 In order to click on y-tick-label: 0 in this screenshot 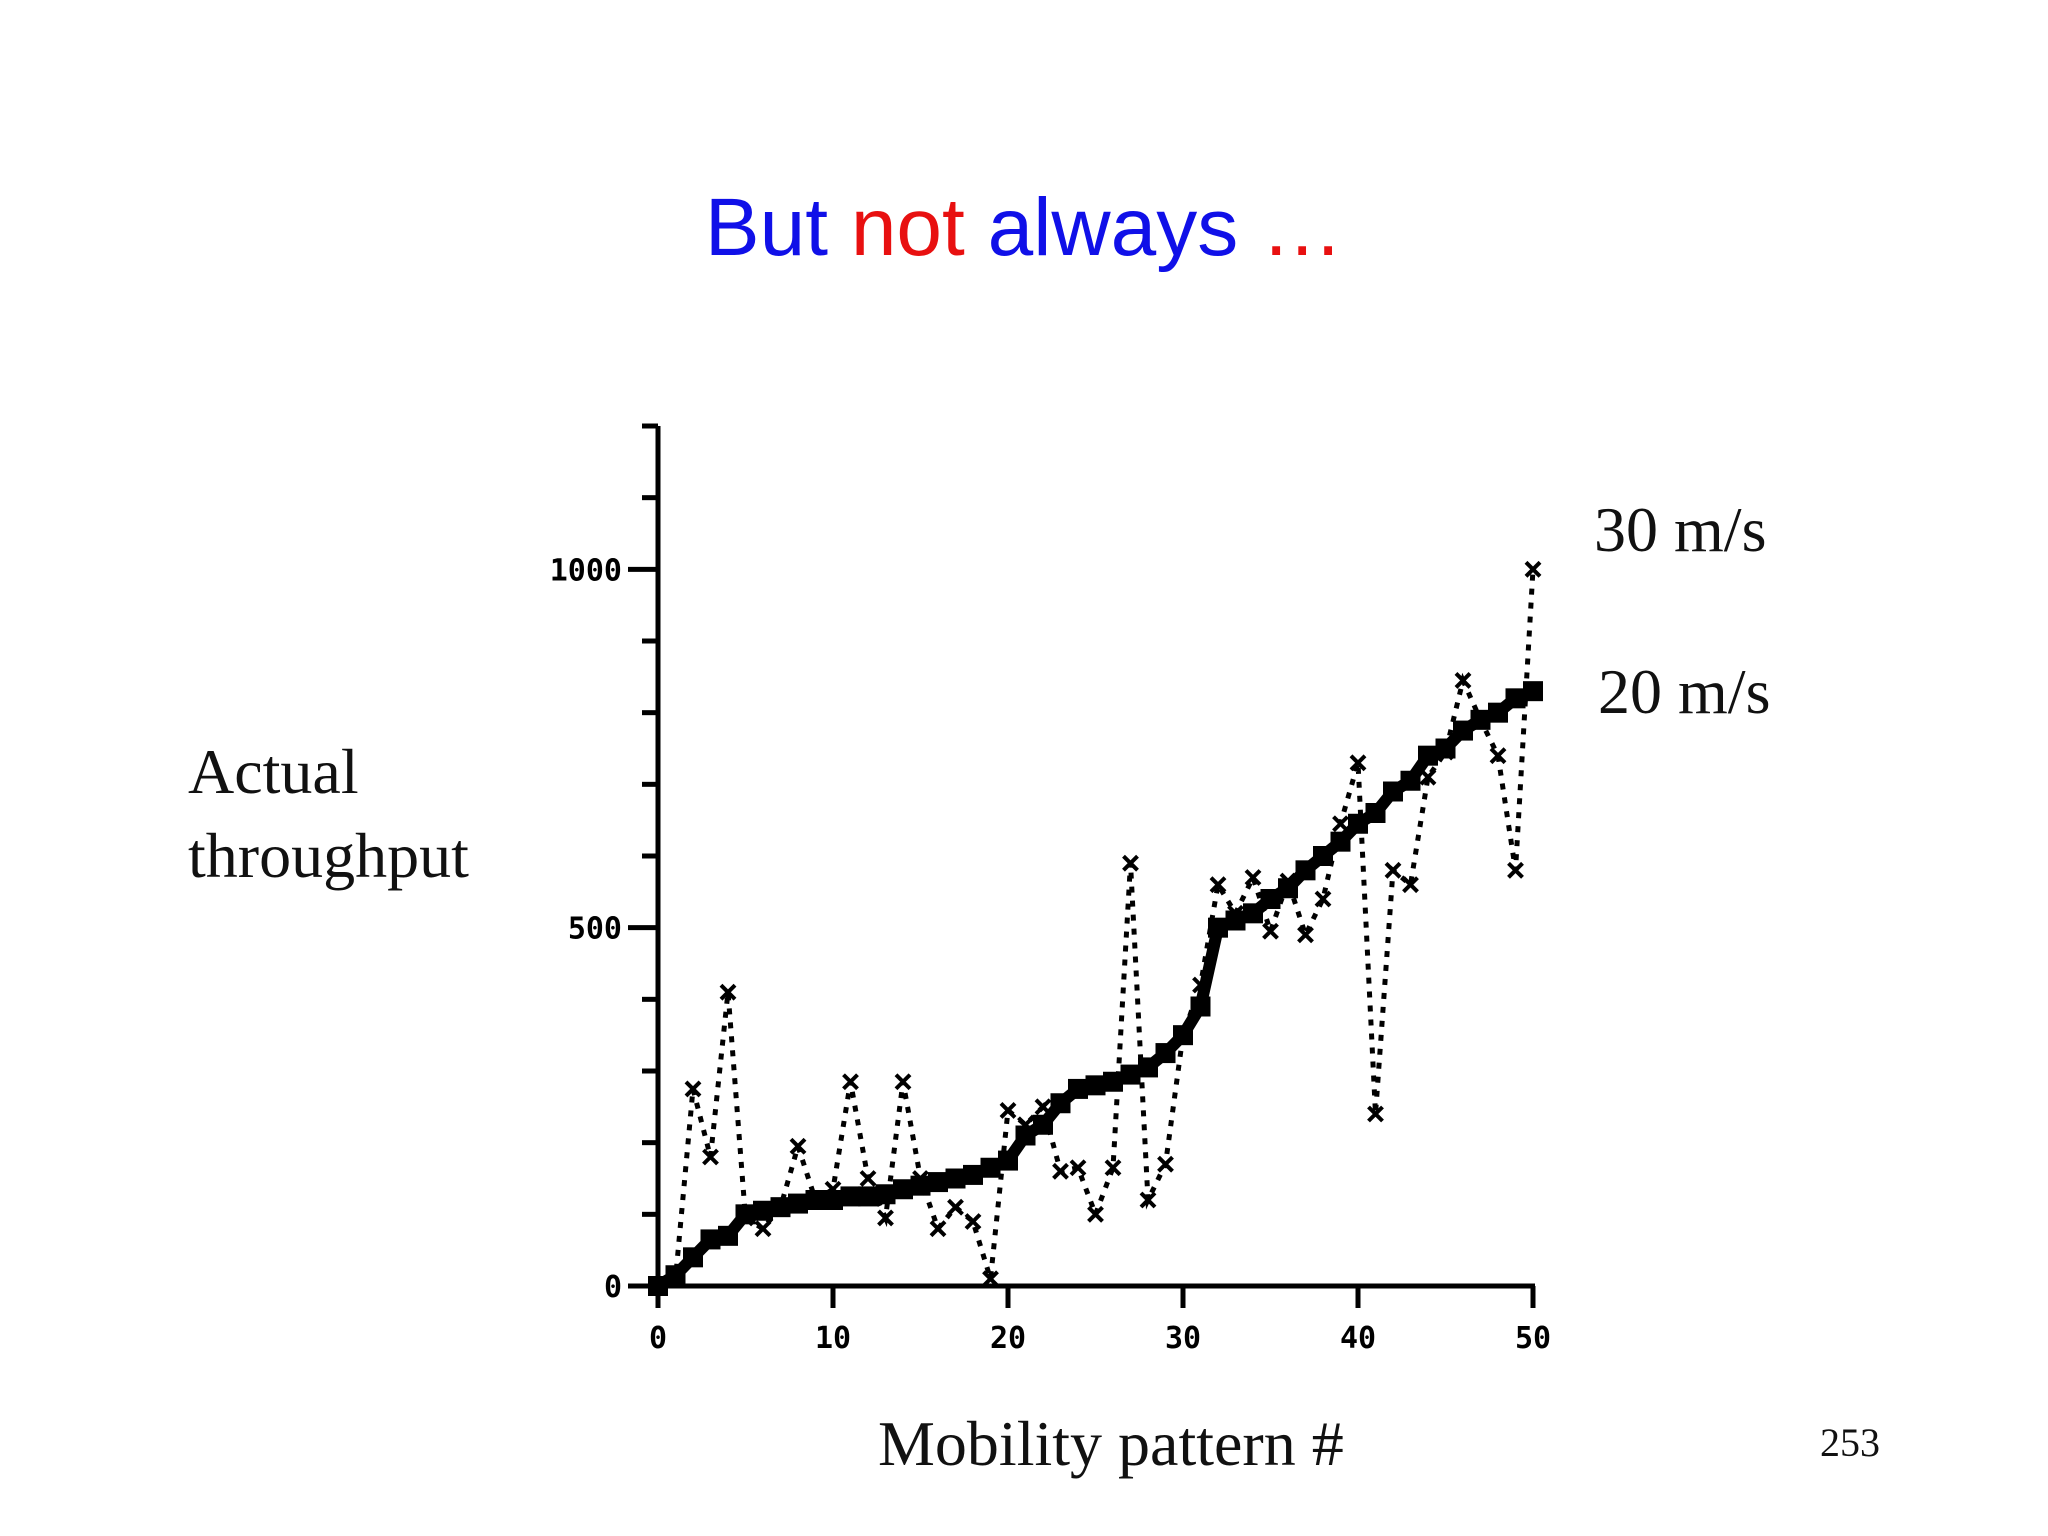, I will do `click(613, 1287)`.